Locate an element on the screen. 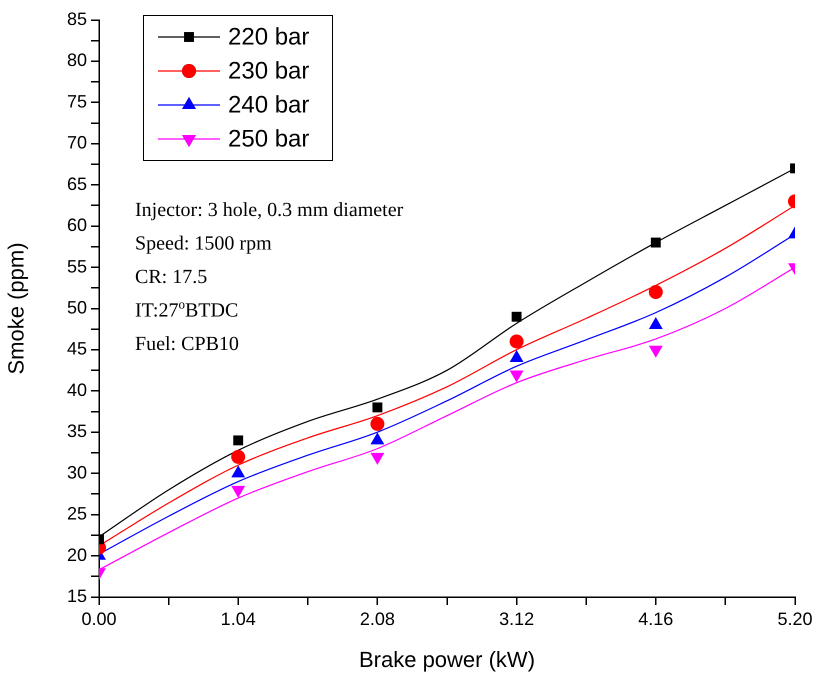 The width and height of the screenshot is (822, 678). x-tick-label: 2.08 is located at coordinates (377, 618).